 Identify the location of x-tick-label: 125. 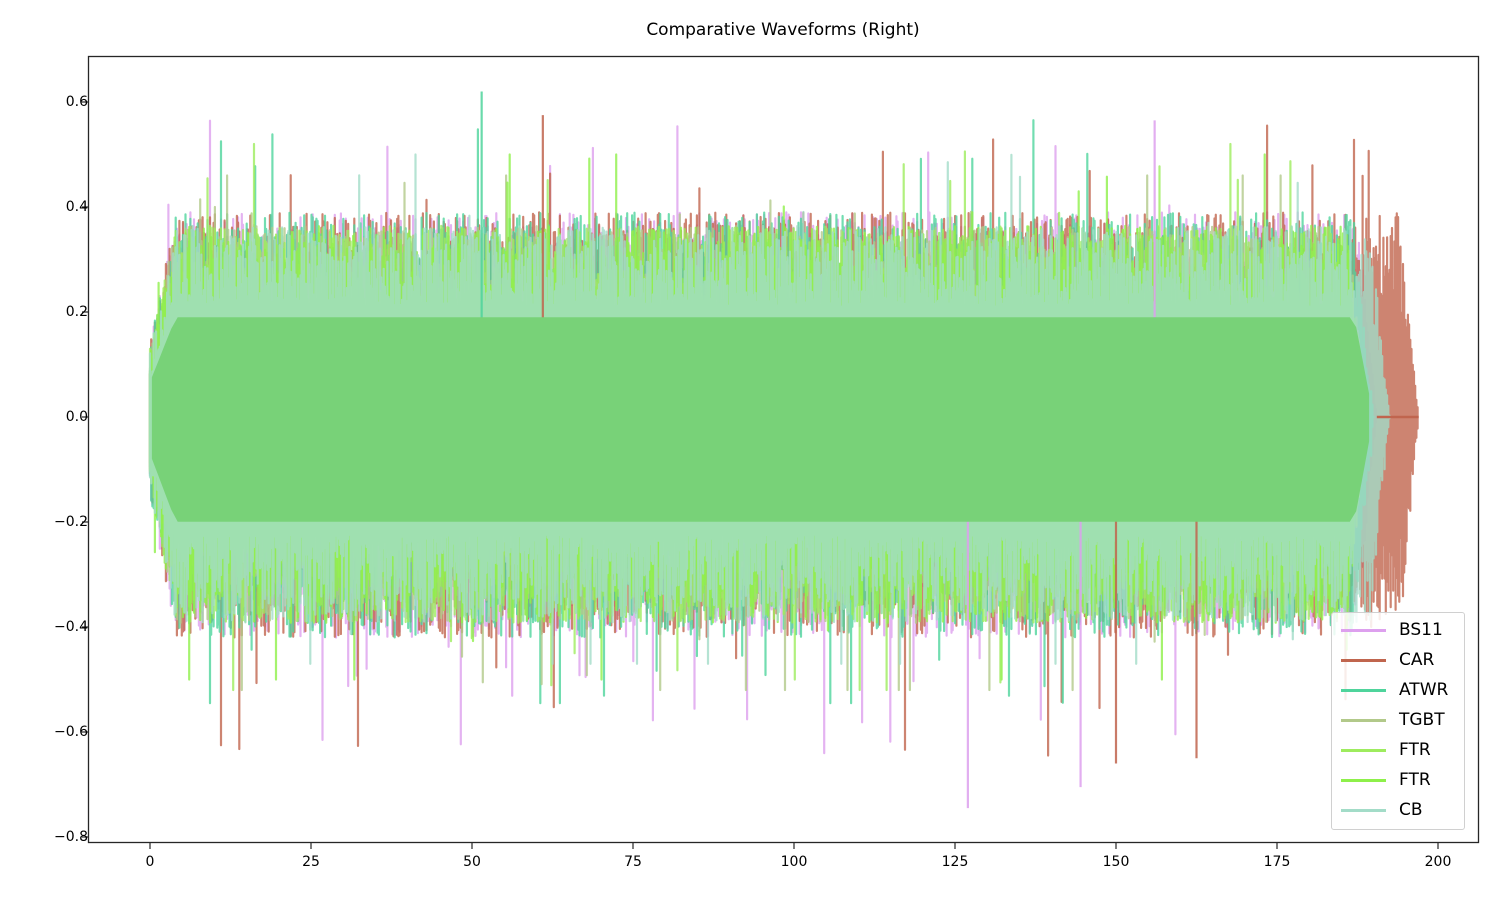
(955, 862).